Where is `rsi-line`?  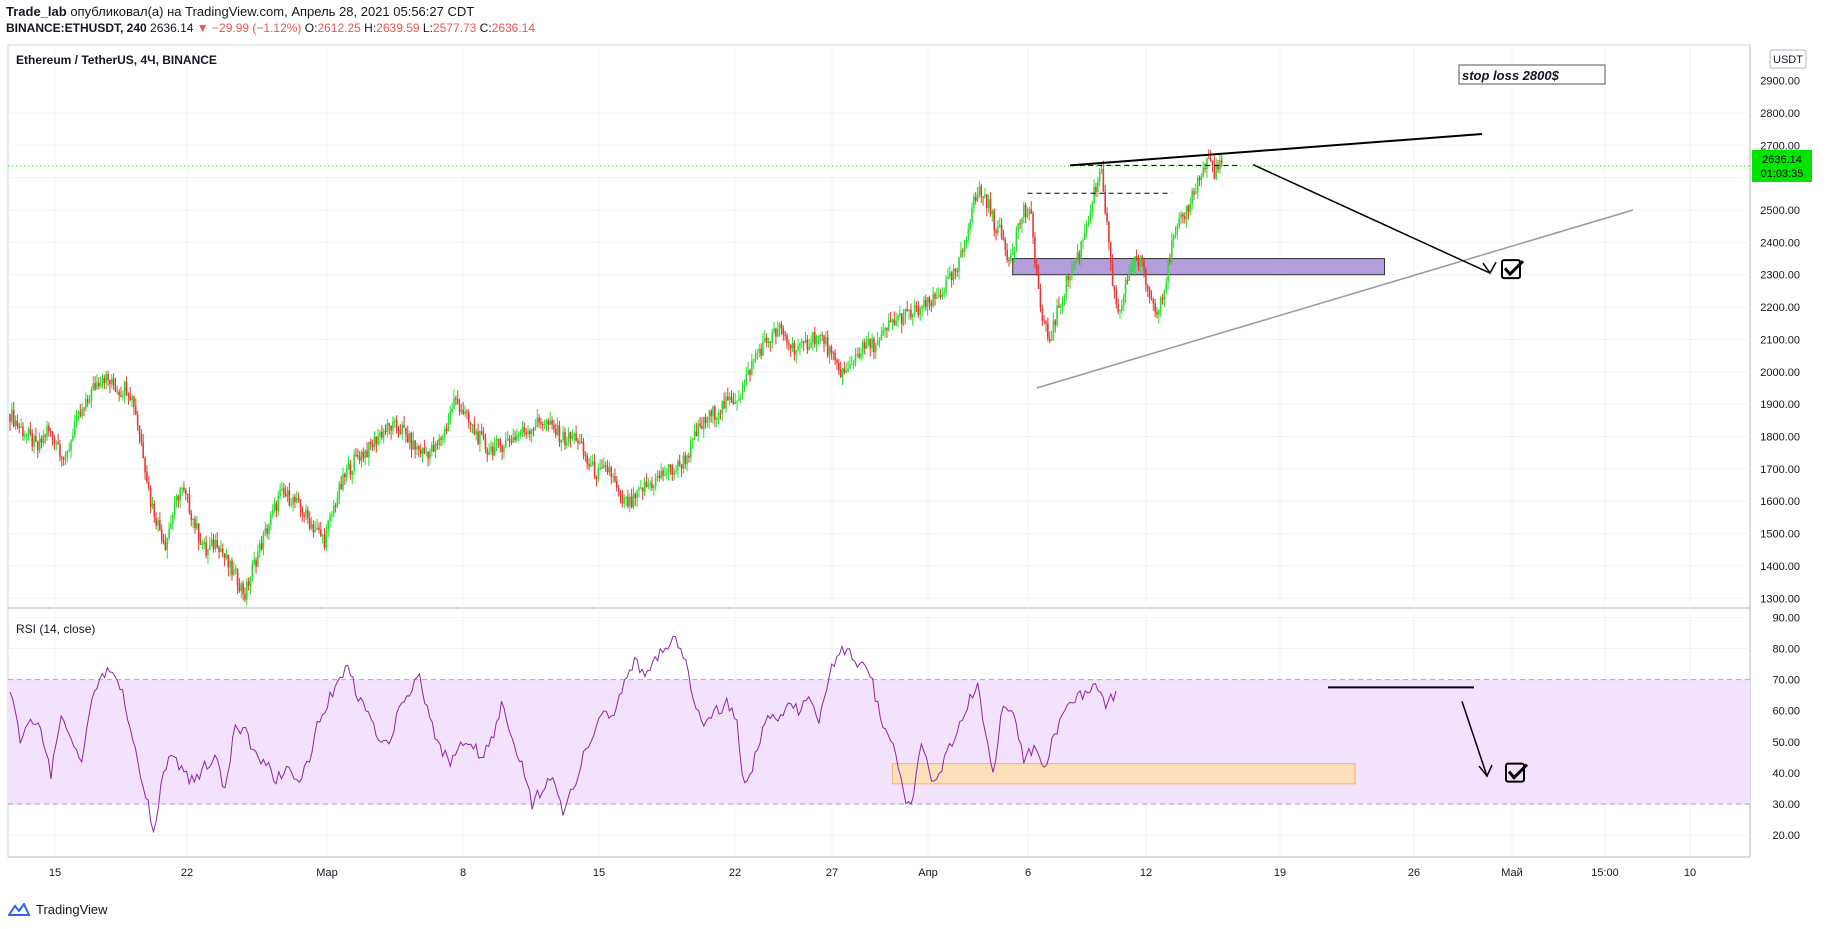 rsi-line is located at coordinates (563, 734).